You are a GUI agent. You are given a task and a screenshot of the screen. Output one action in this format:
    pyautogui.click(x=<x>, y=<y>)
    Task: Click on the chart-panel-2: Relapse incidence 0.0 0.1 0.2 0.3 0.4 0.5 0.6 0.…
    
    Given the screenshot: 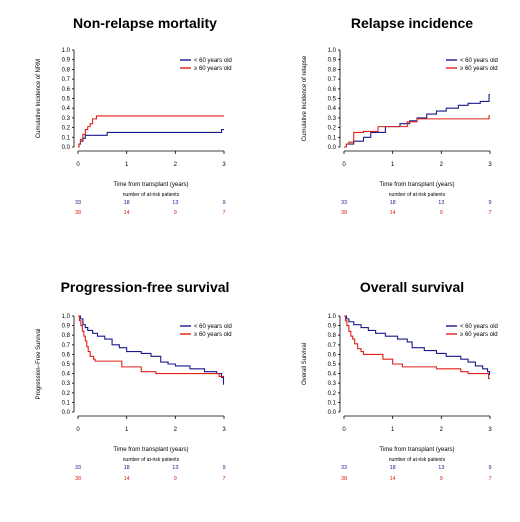 What is the action you would take?
    pyautogui.click(x=400, y=115)
    